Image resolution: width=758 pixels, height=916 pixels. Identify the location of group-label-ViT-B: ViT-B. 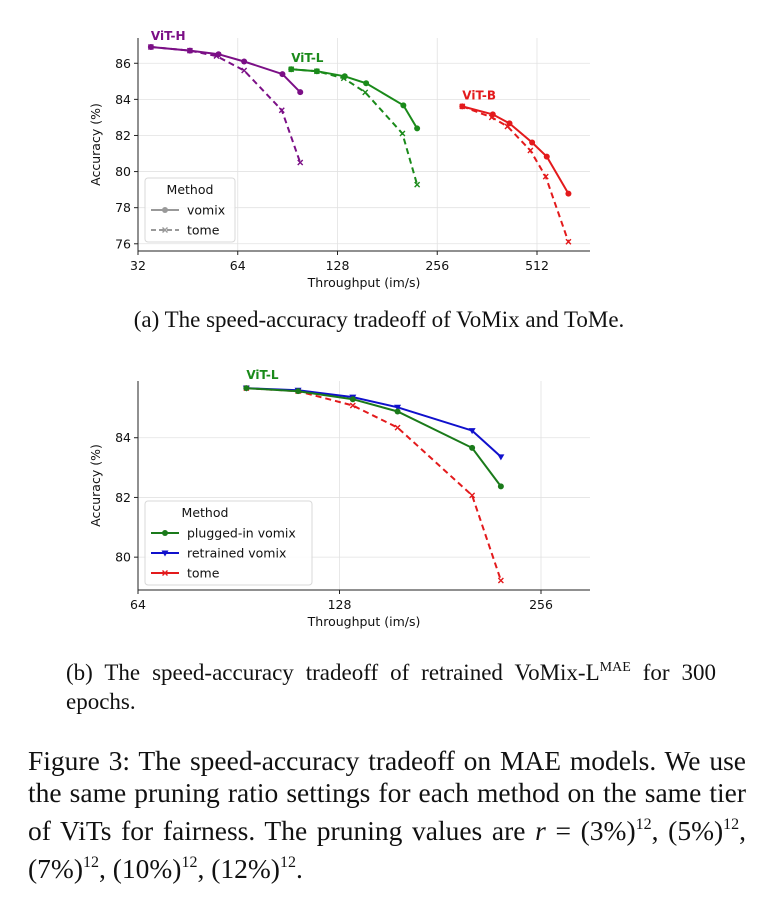
(479, 95).